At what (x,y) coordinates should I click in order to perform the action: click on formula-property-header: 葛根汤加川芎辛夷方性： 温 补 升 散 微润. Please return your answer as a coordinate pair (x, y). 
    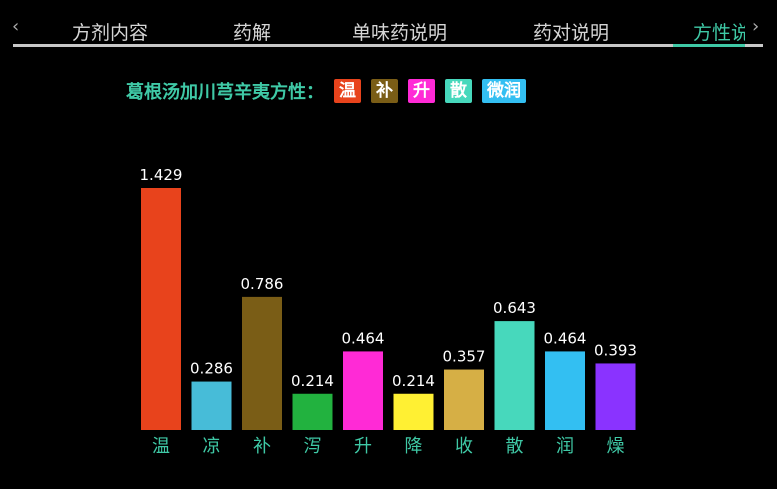
    Looking at the image, I should click on (331, 91).